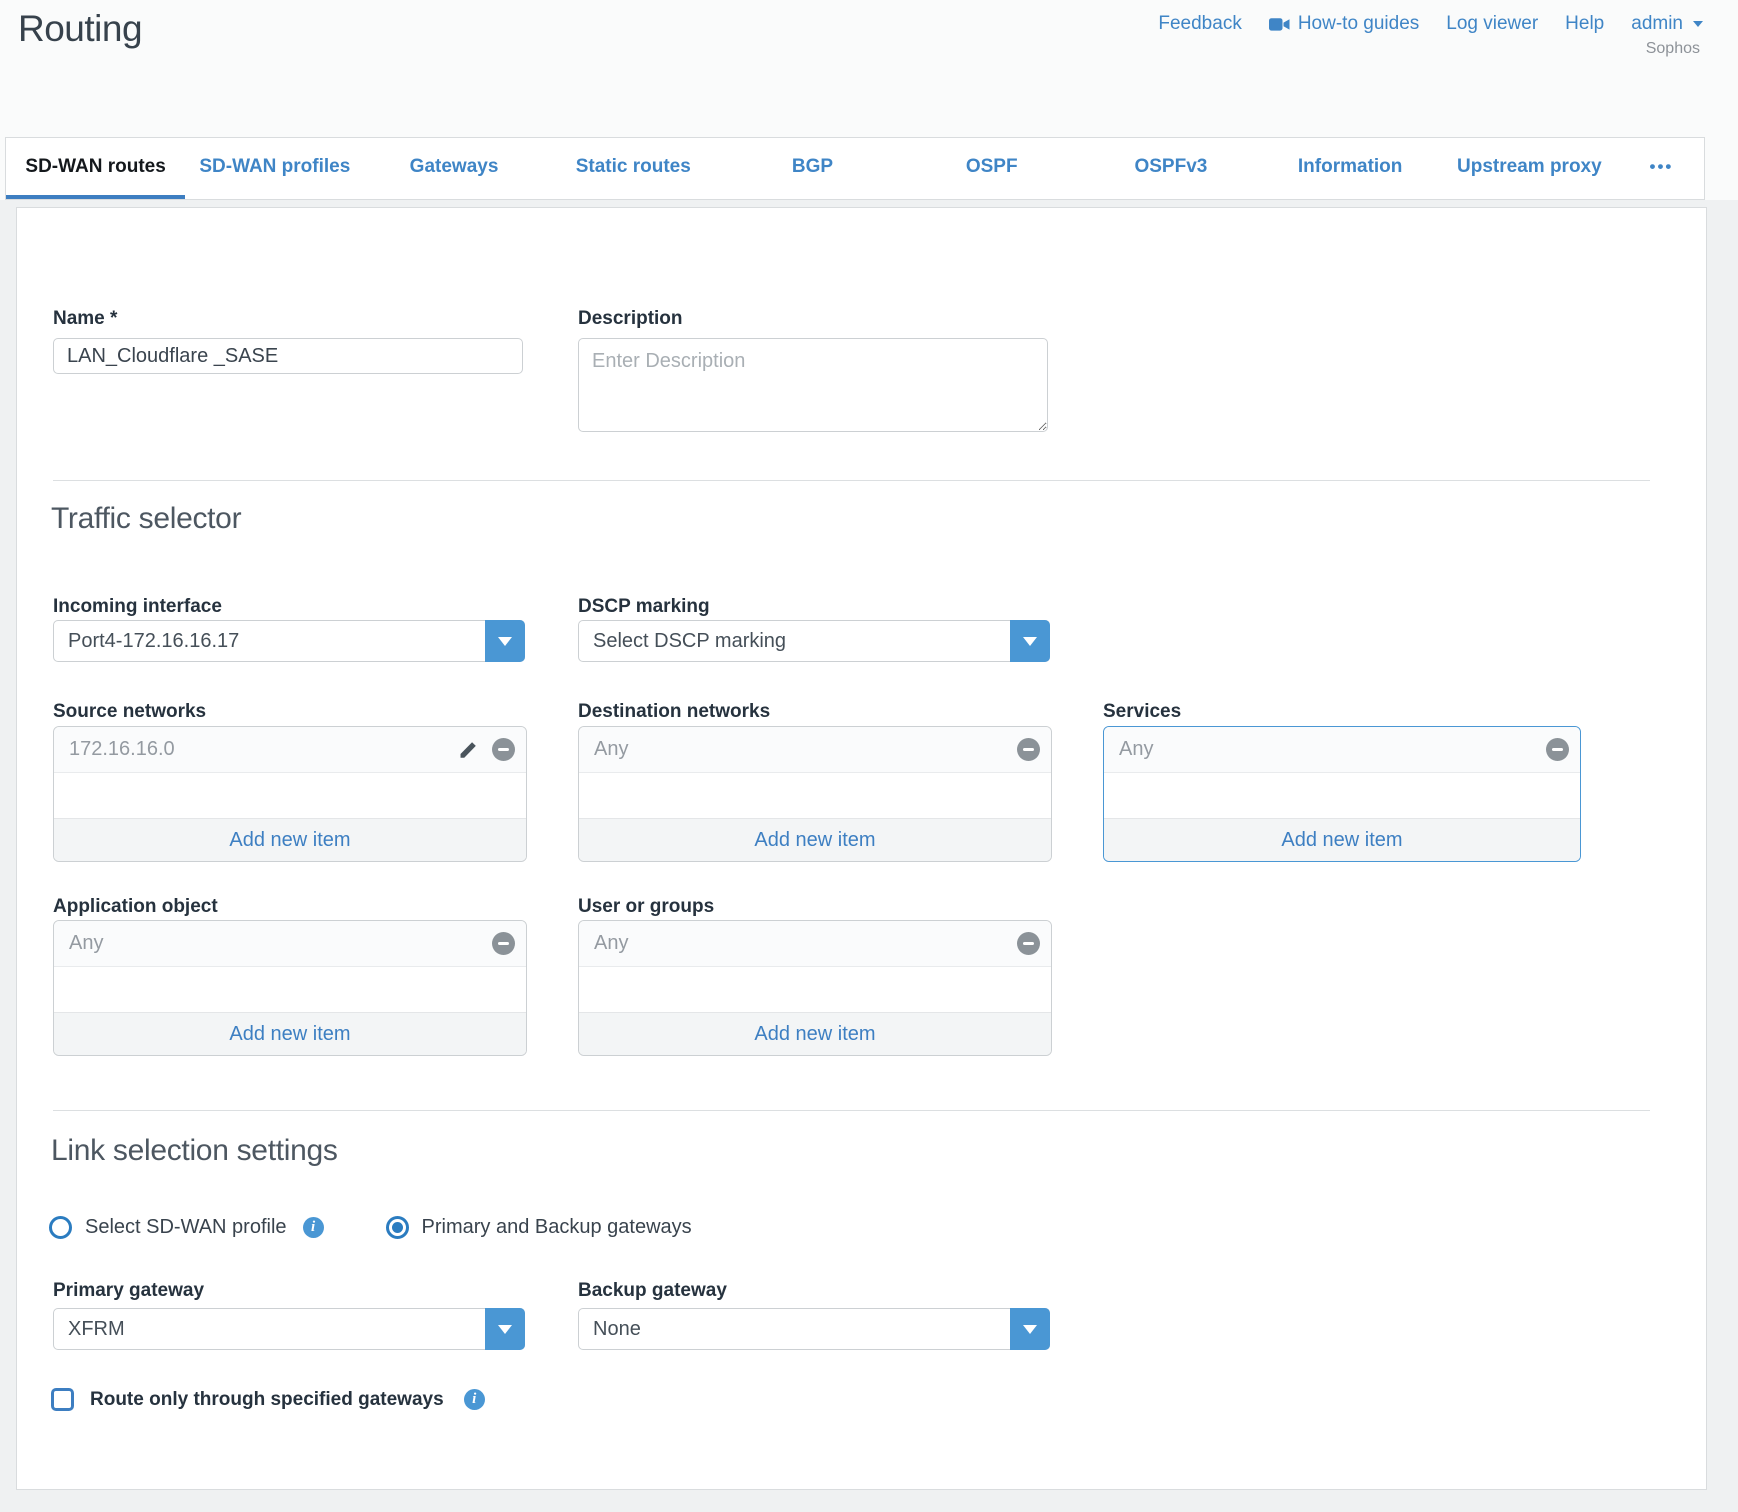 The image size is (1738, 1512). I want to click on route-only-row: Route only through specified gateways i, so click(268, 1399).